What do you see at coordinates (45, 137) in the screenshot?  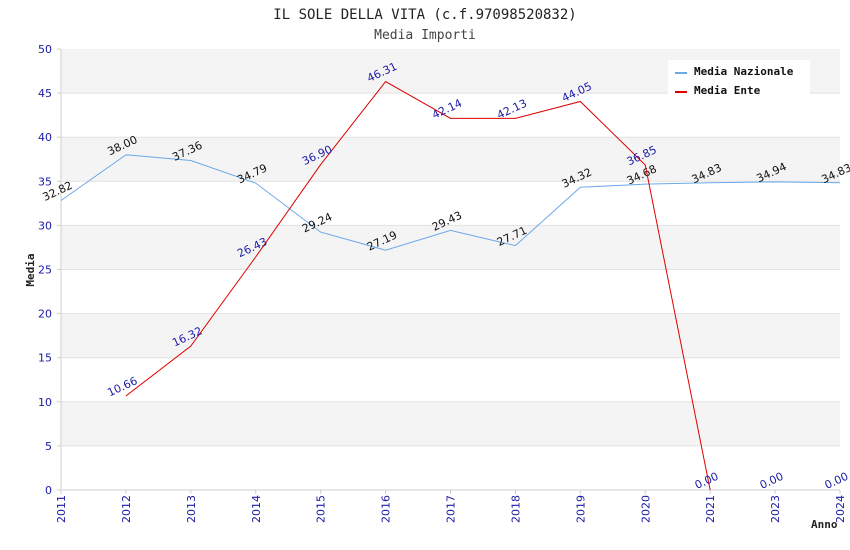 I see `y-tick-label: 40` at bounding box center [45, 137].